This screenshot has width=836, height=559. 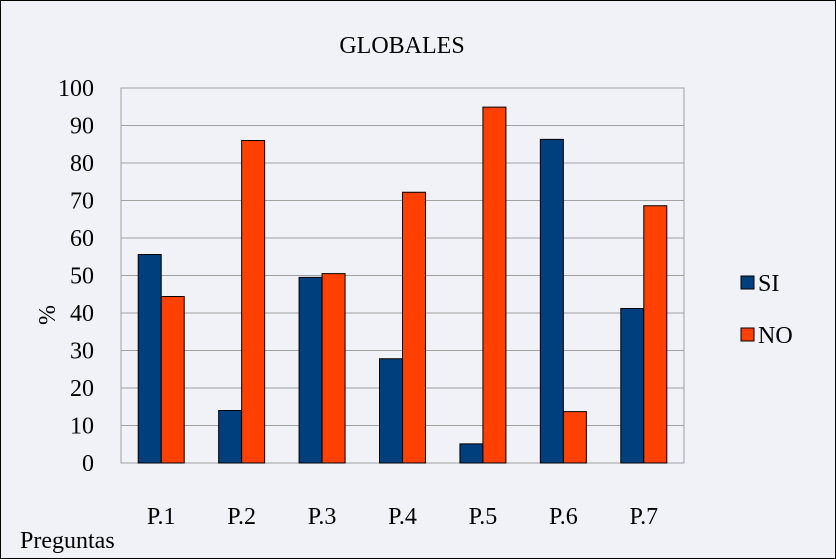 I want to click on y-tick-label: 90, so click(x=82, y=127).